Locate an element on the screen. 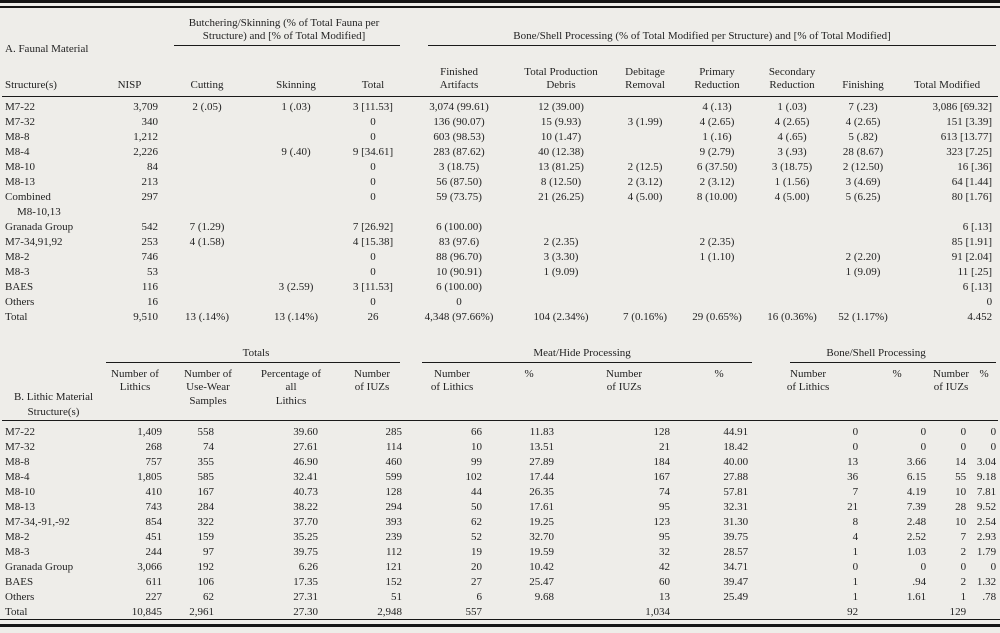 The width and height of the screenshot is (1000, 633). table-cell: 3 (.93) is located at coordinates (792, 151).